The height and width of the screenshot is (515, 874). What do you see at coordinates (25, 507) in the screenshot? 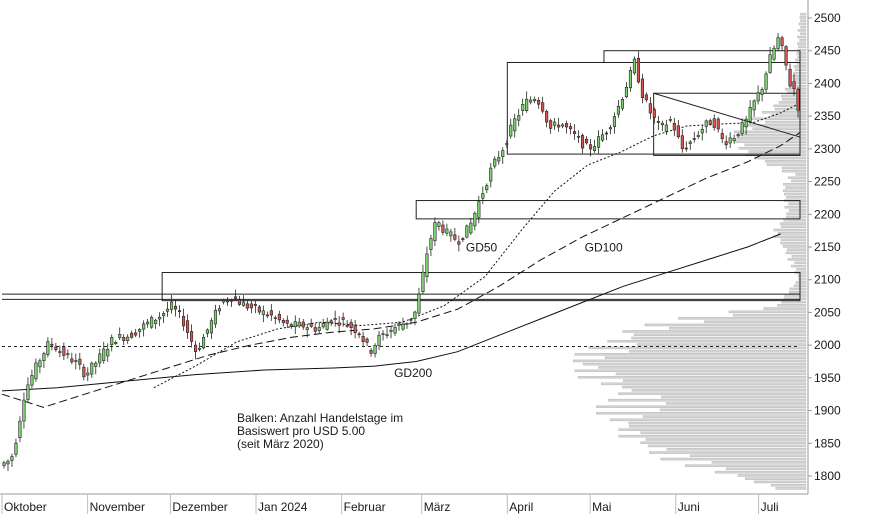
I see `x-tick-label: Oktober` at bounding box center [25, 507].